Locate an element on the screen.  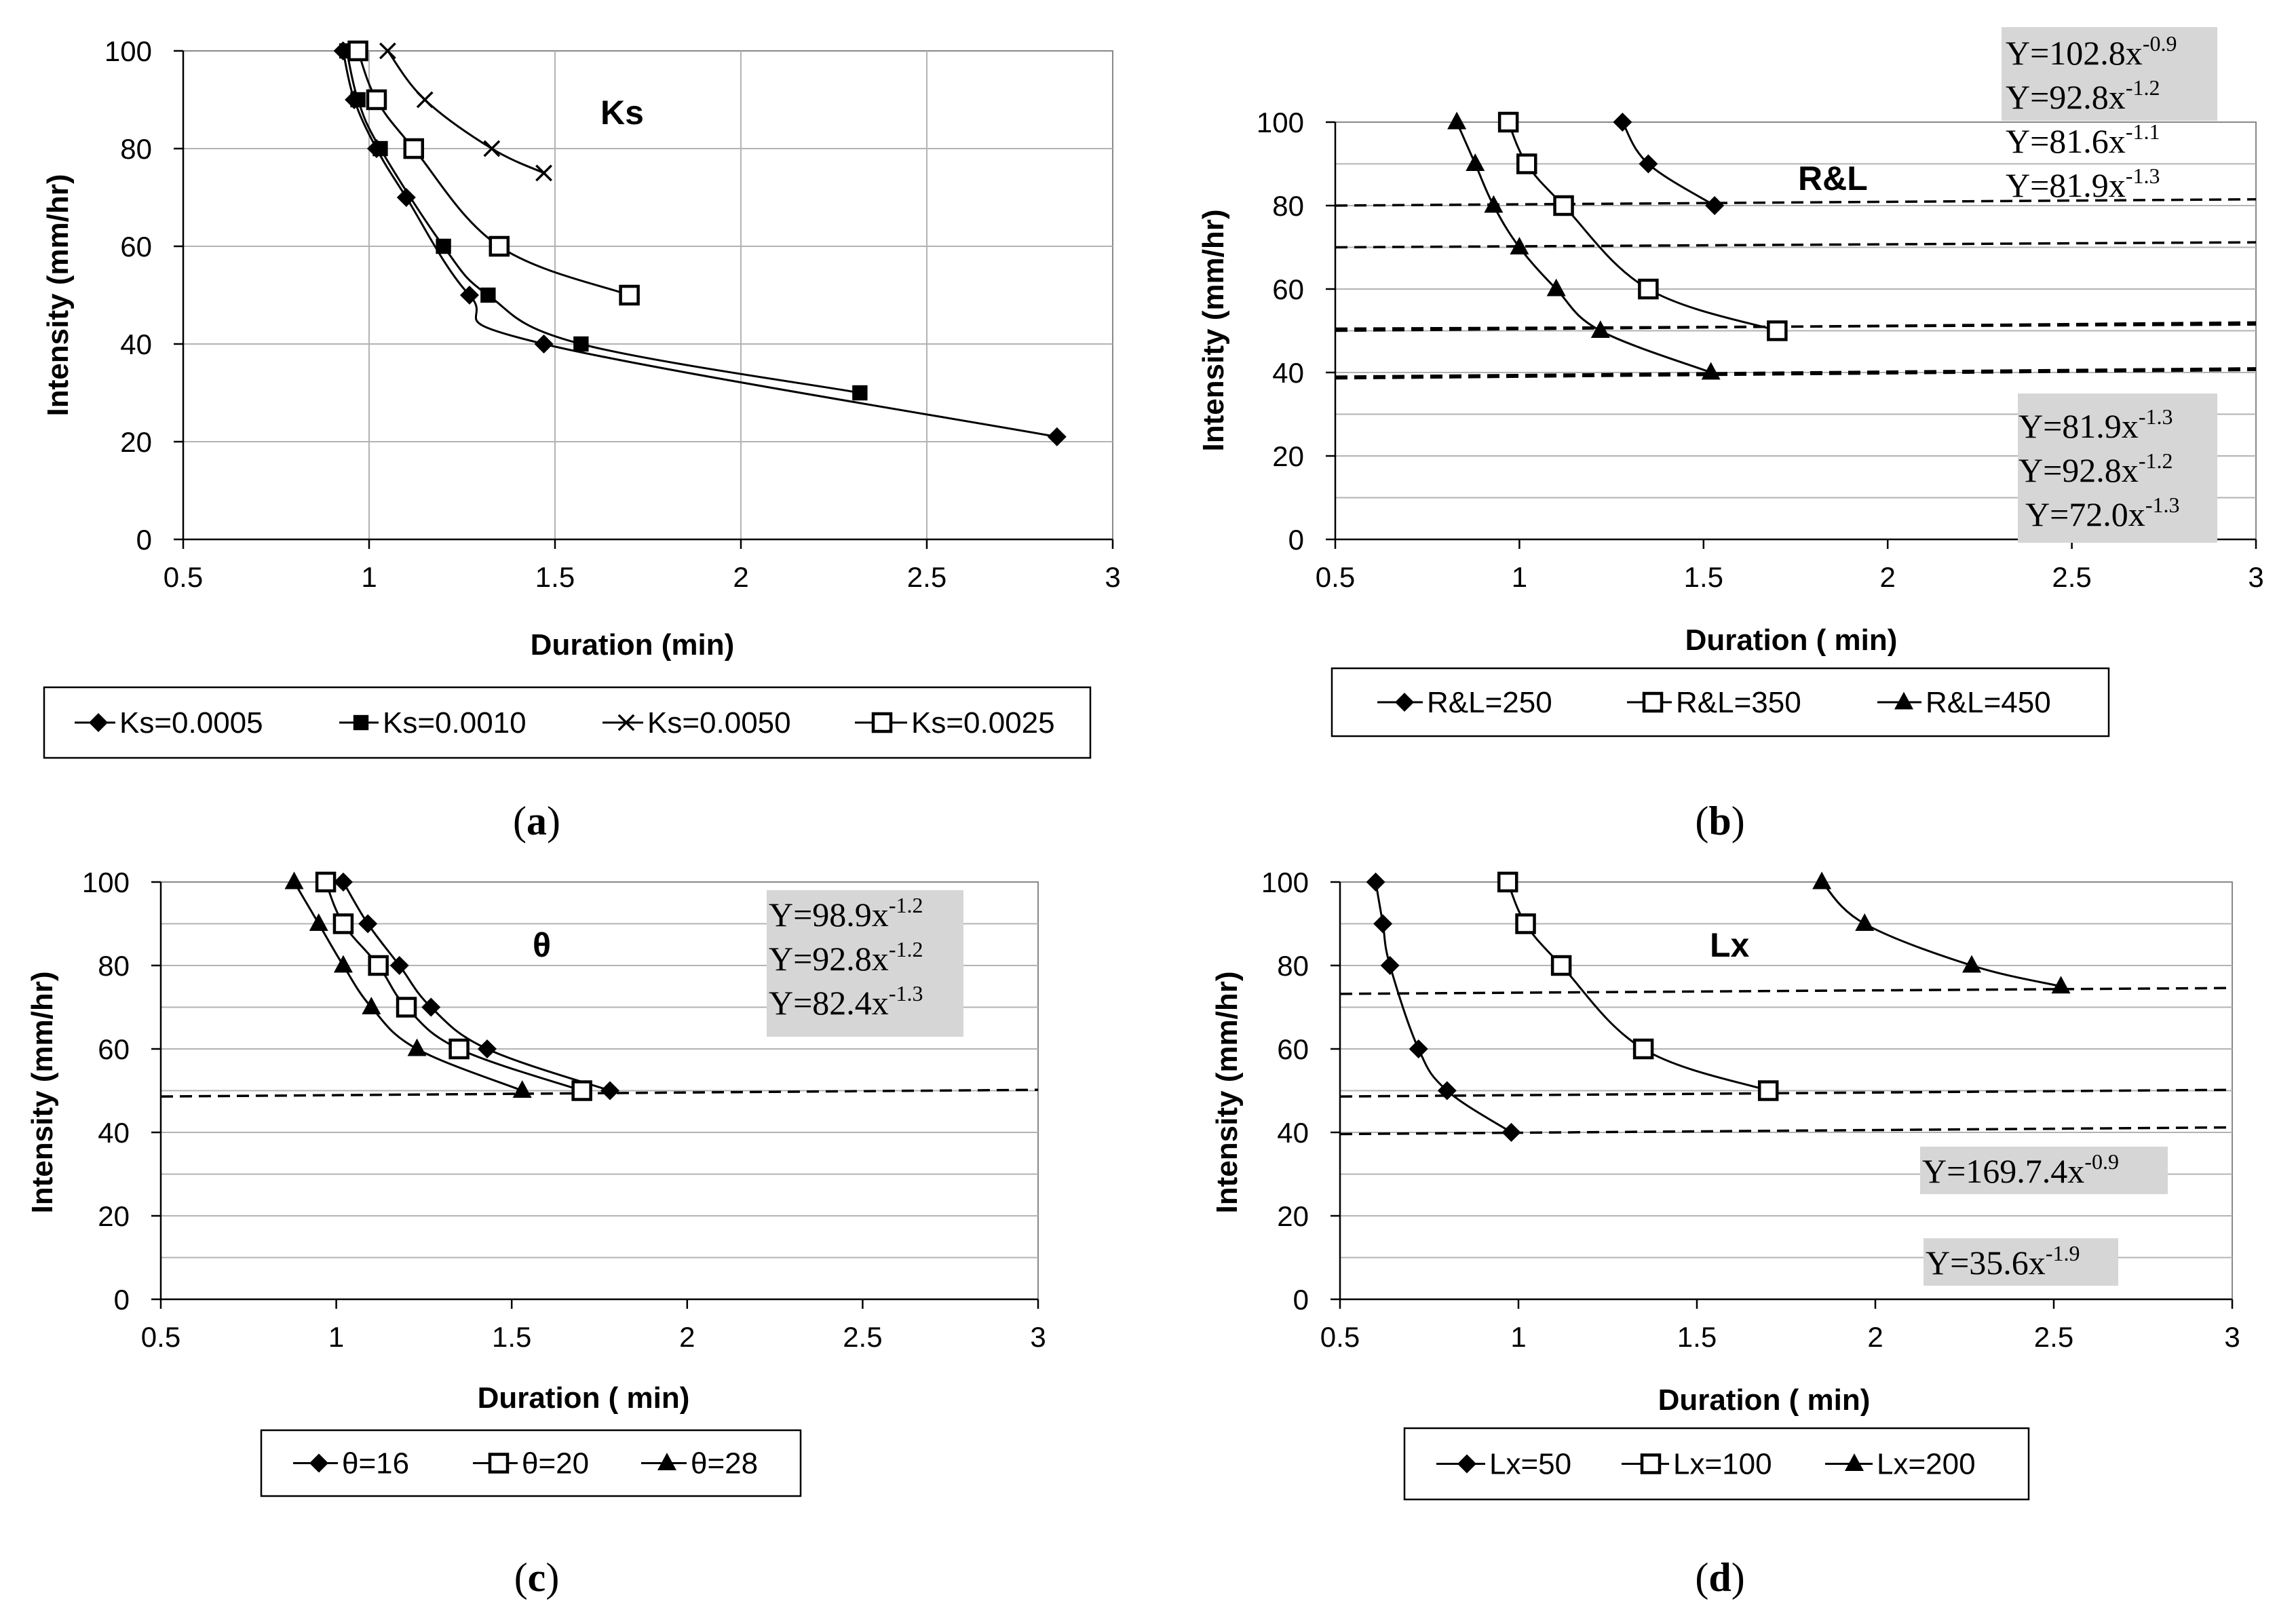
legend-label: Ks=0.0005 is located at coordinates (191, 723).